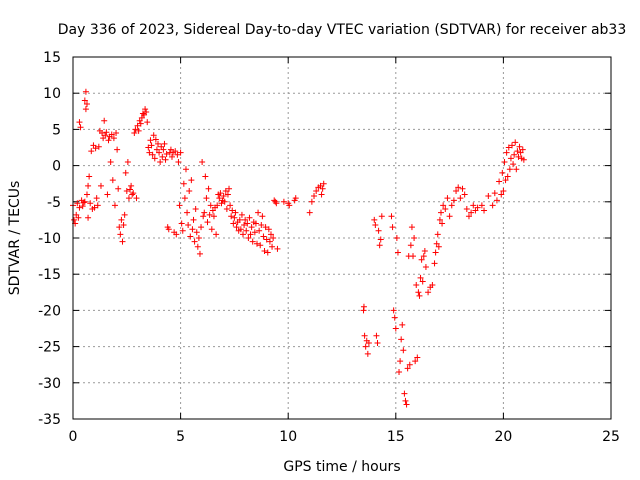  I want to click on y-tick-label: 0, so click(56, 167).